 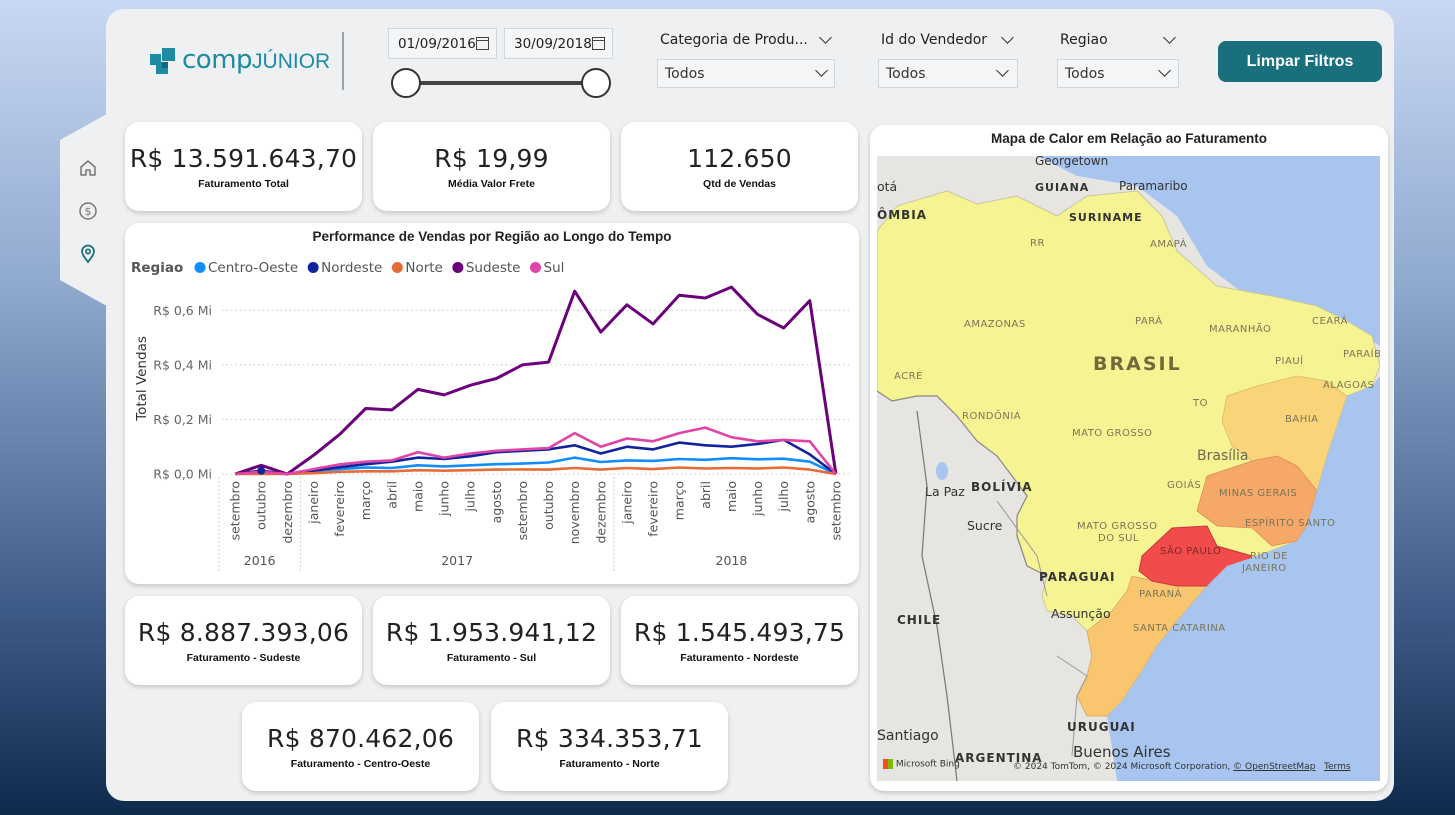 I want to click on end-date-input: 30/09/2018, so click(x=558, y=43).